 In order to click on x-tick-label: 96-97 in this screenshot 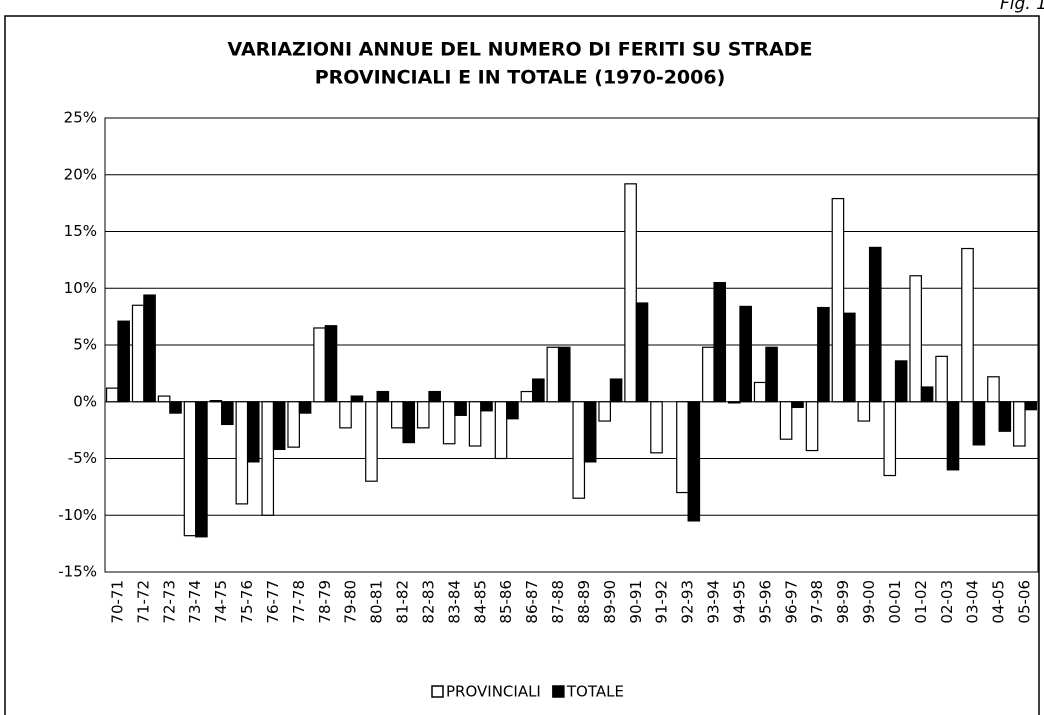, I will do `click(791, 602)`.